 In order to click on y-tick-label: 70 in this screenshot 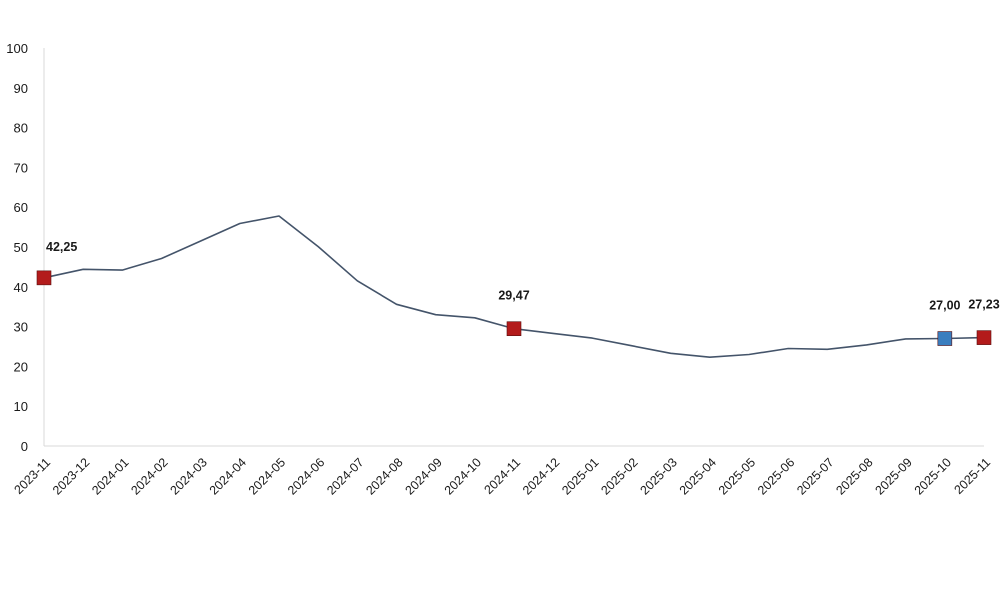, I will do `click(21, 167)`.